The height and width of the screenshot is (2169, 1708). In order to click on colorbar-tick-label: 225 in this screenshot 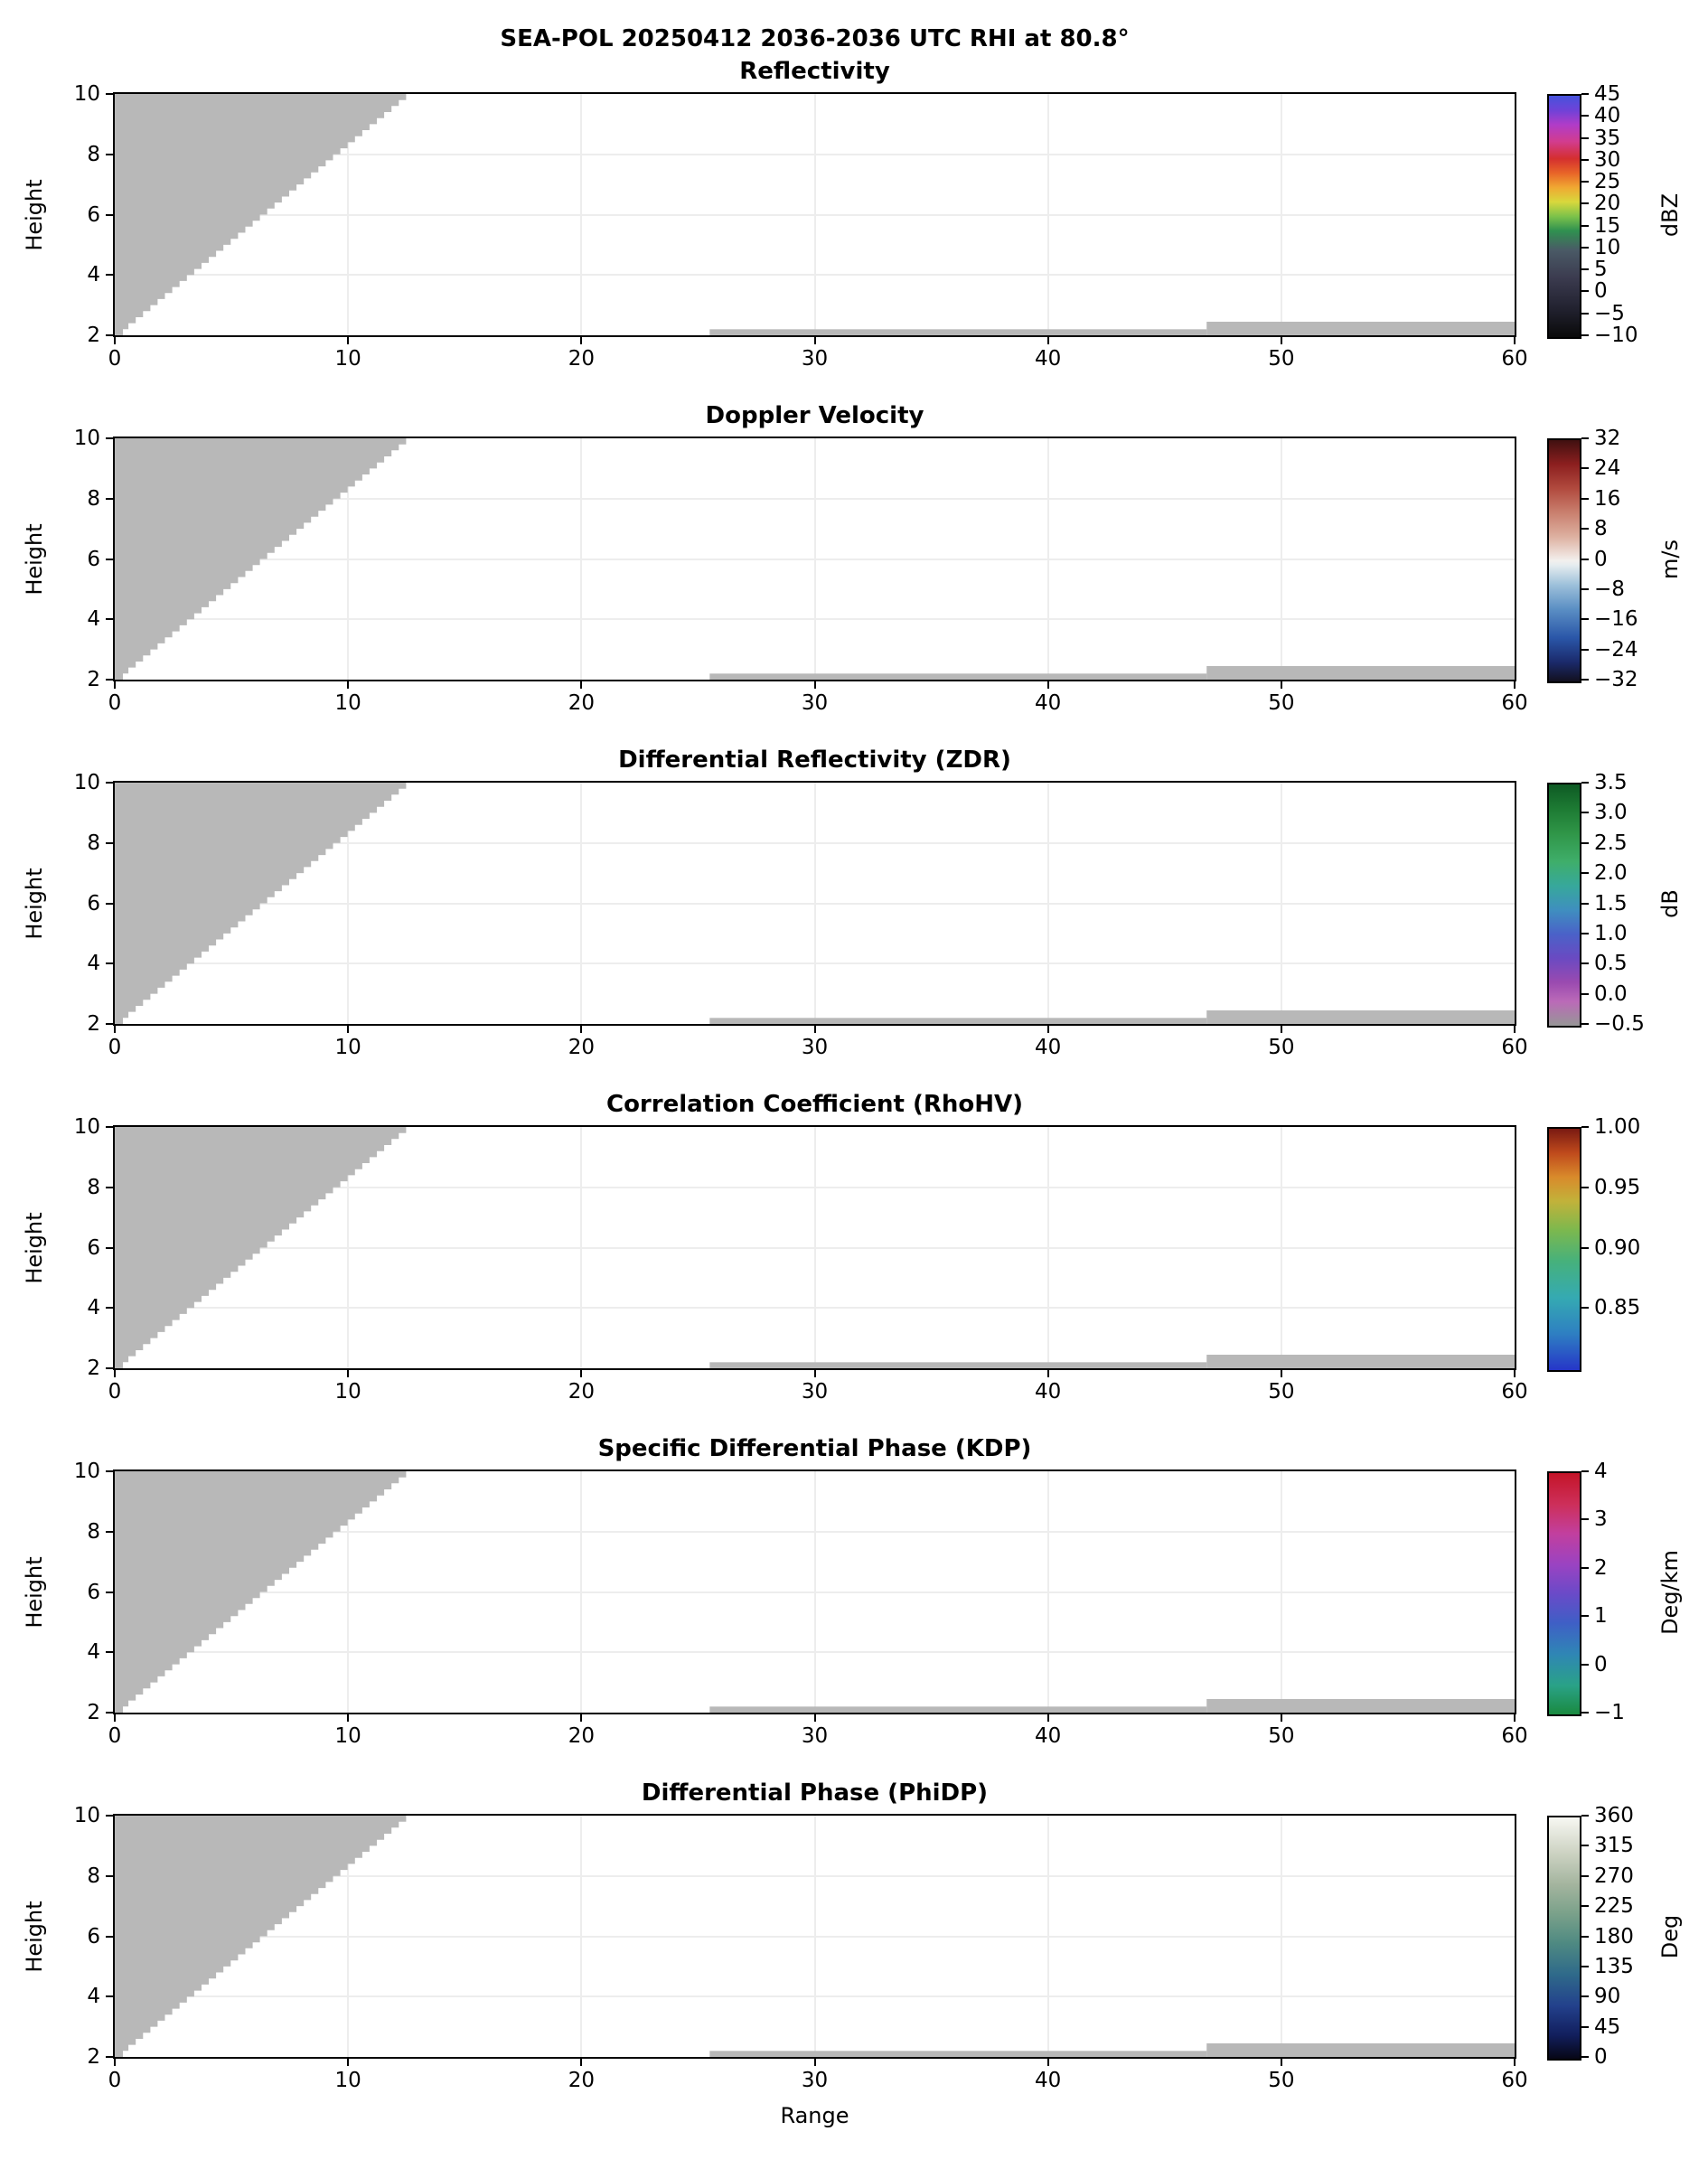, I will do `click(1614, 1907)`.